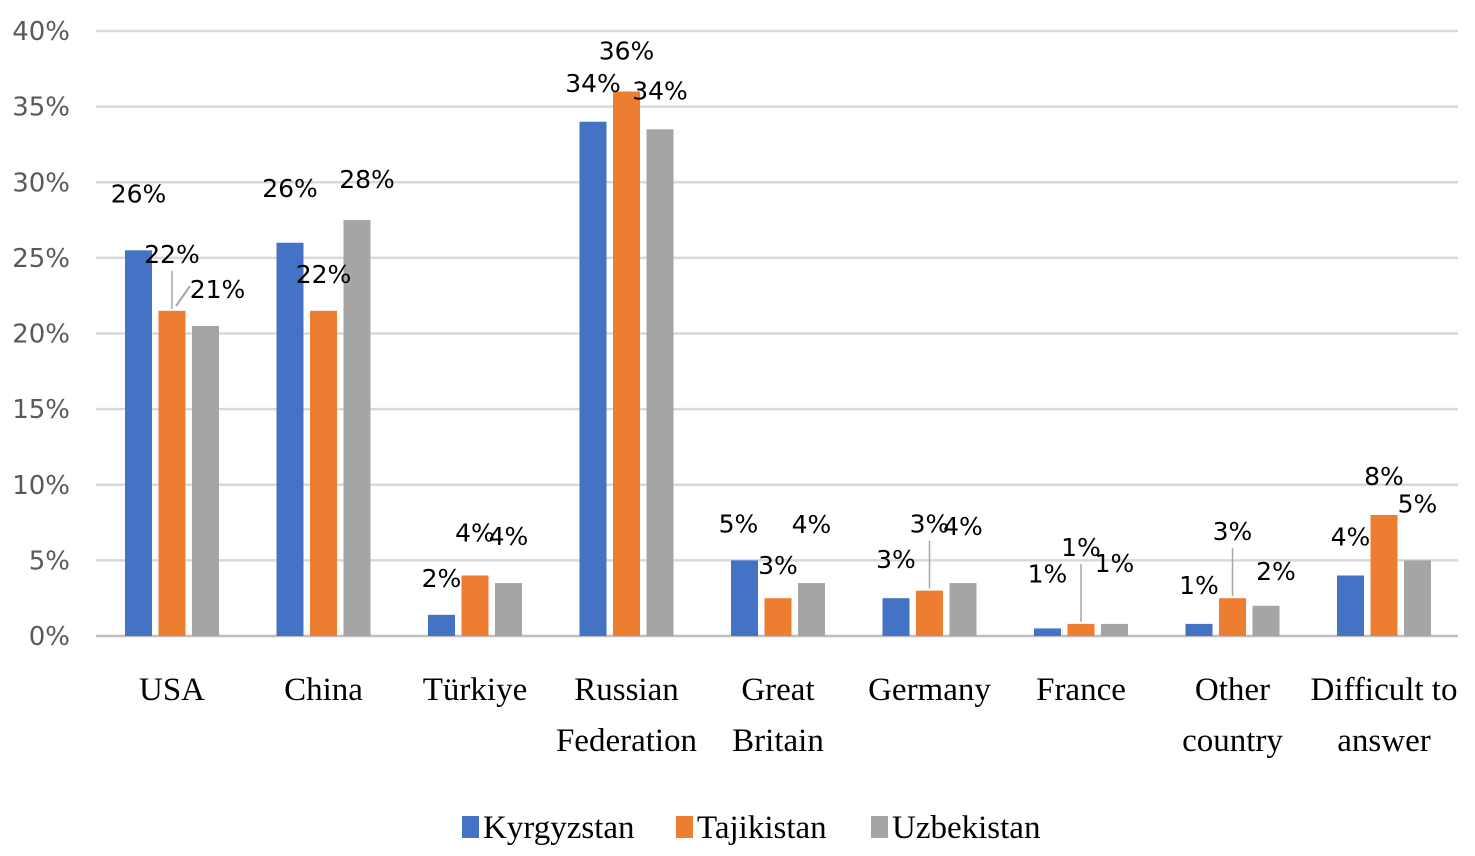  I want to click on y-tick-label: 40%, so click(41, 32).